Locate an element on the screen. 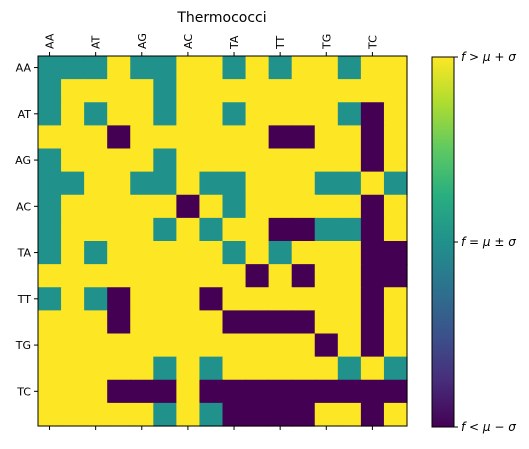 This screenshot has height=449, width=529. y-axis: AA AT AG AC TA TT TG TC is located at coordinates (26, 230).